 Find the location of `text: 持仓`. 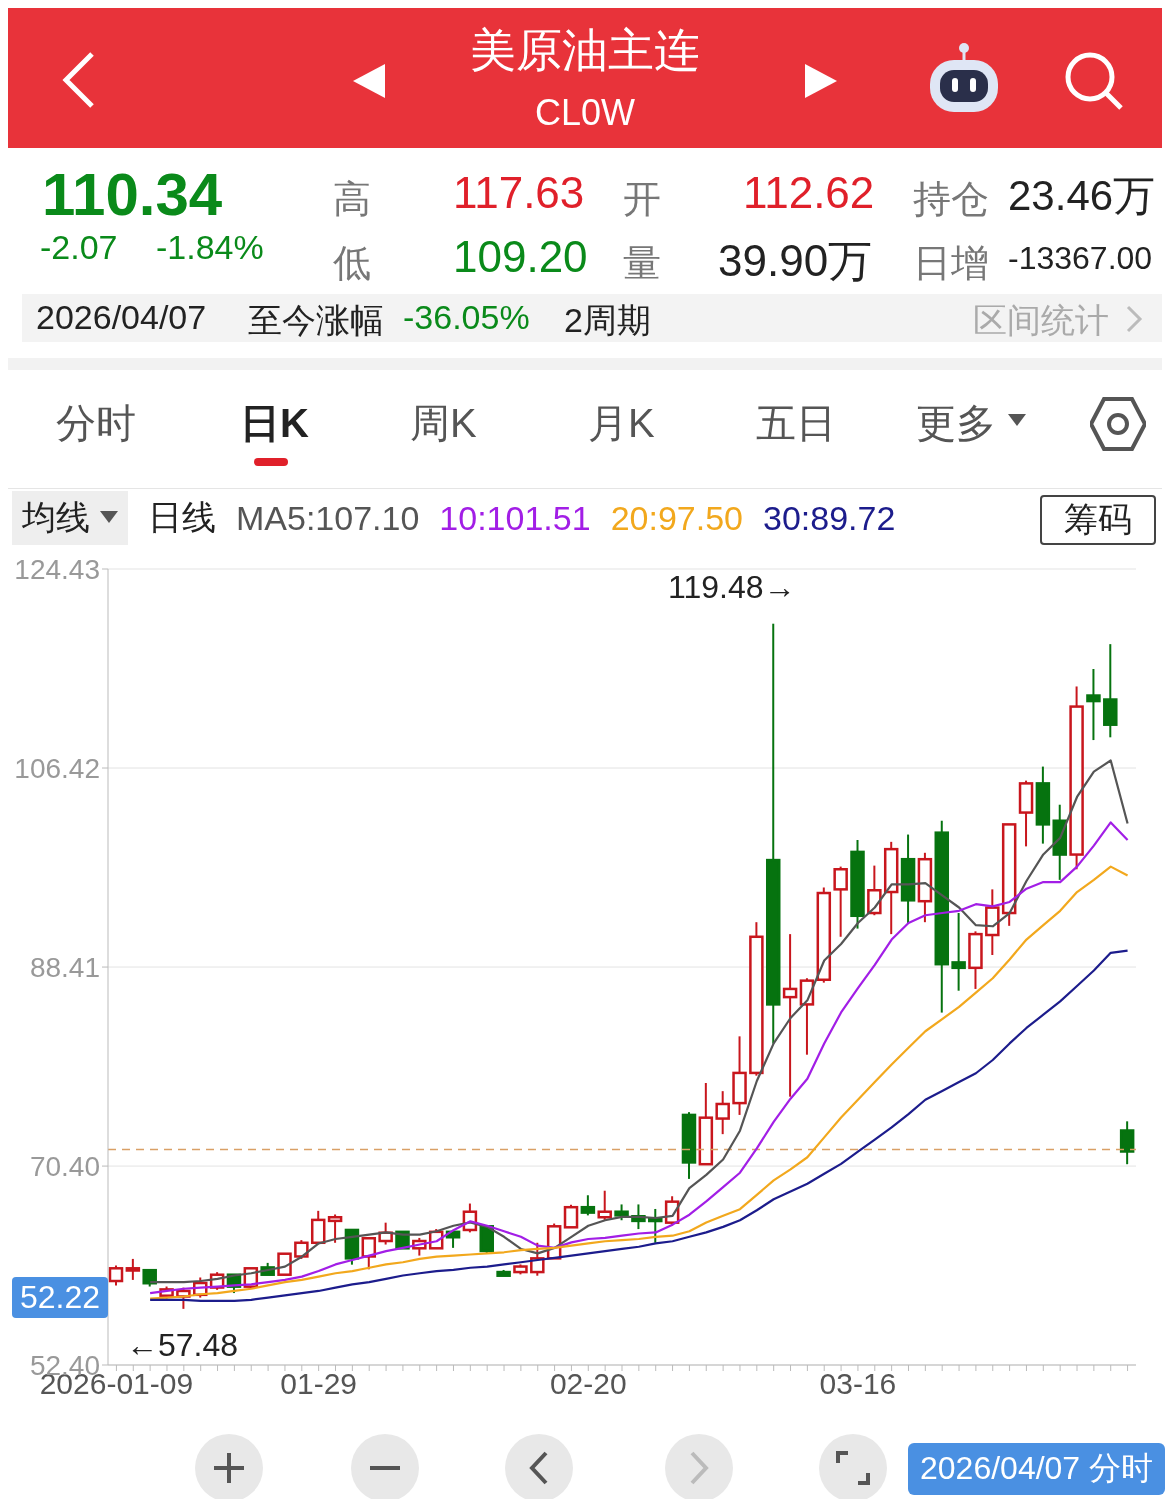

text: 持仓 is located at coordinates (951, 199).